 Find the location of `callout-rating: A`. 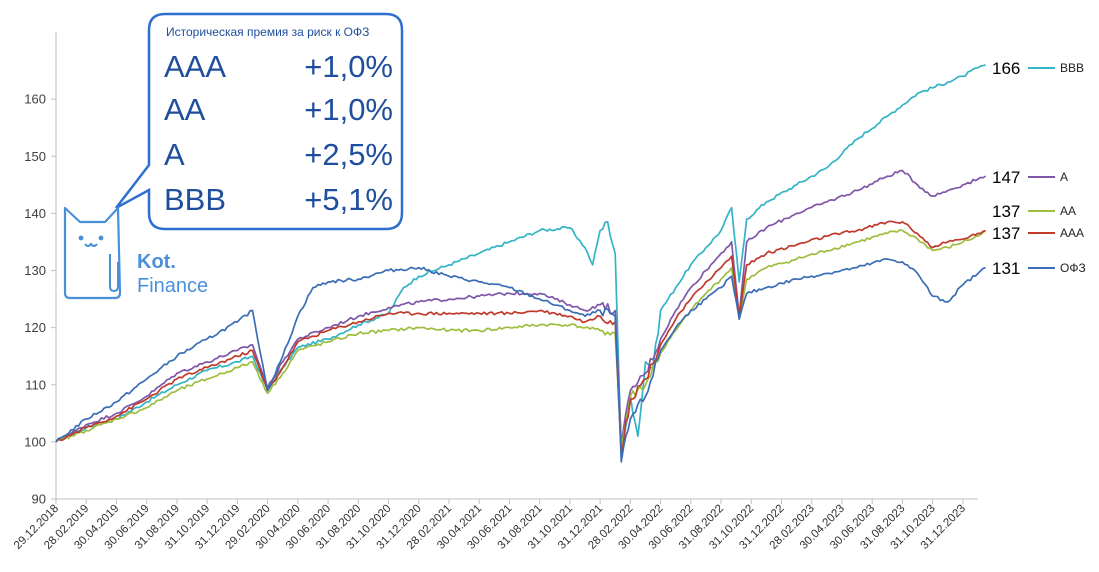

callout-rating: A is located at coordinates (174, 154).